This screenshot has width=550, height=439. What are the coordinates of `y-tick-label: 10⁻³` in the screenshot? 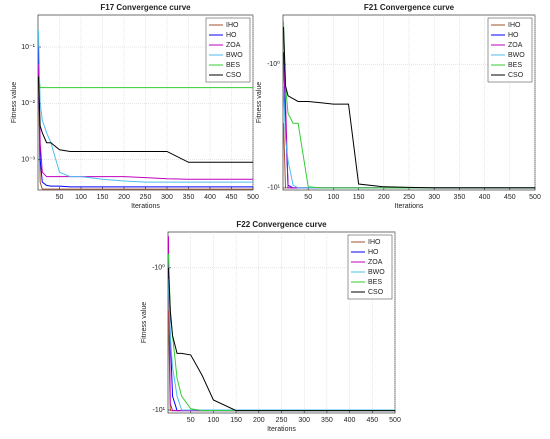 It's located at (28, 160).